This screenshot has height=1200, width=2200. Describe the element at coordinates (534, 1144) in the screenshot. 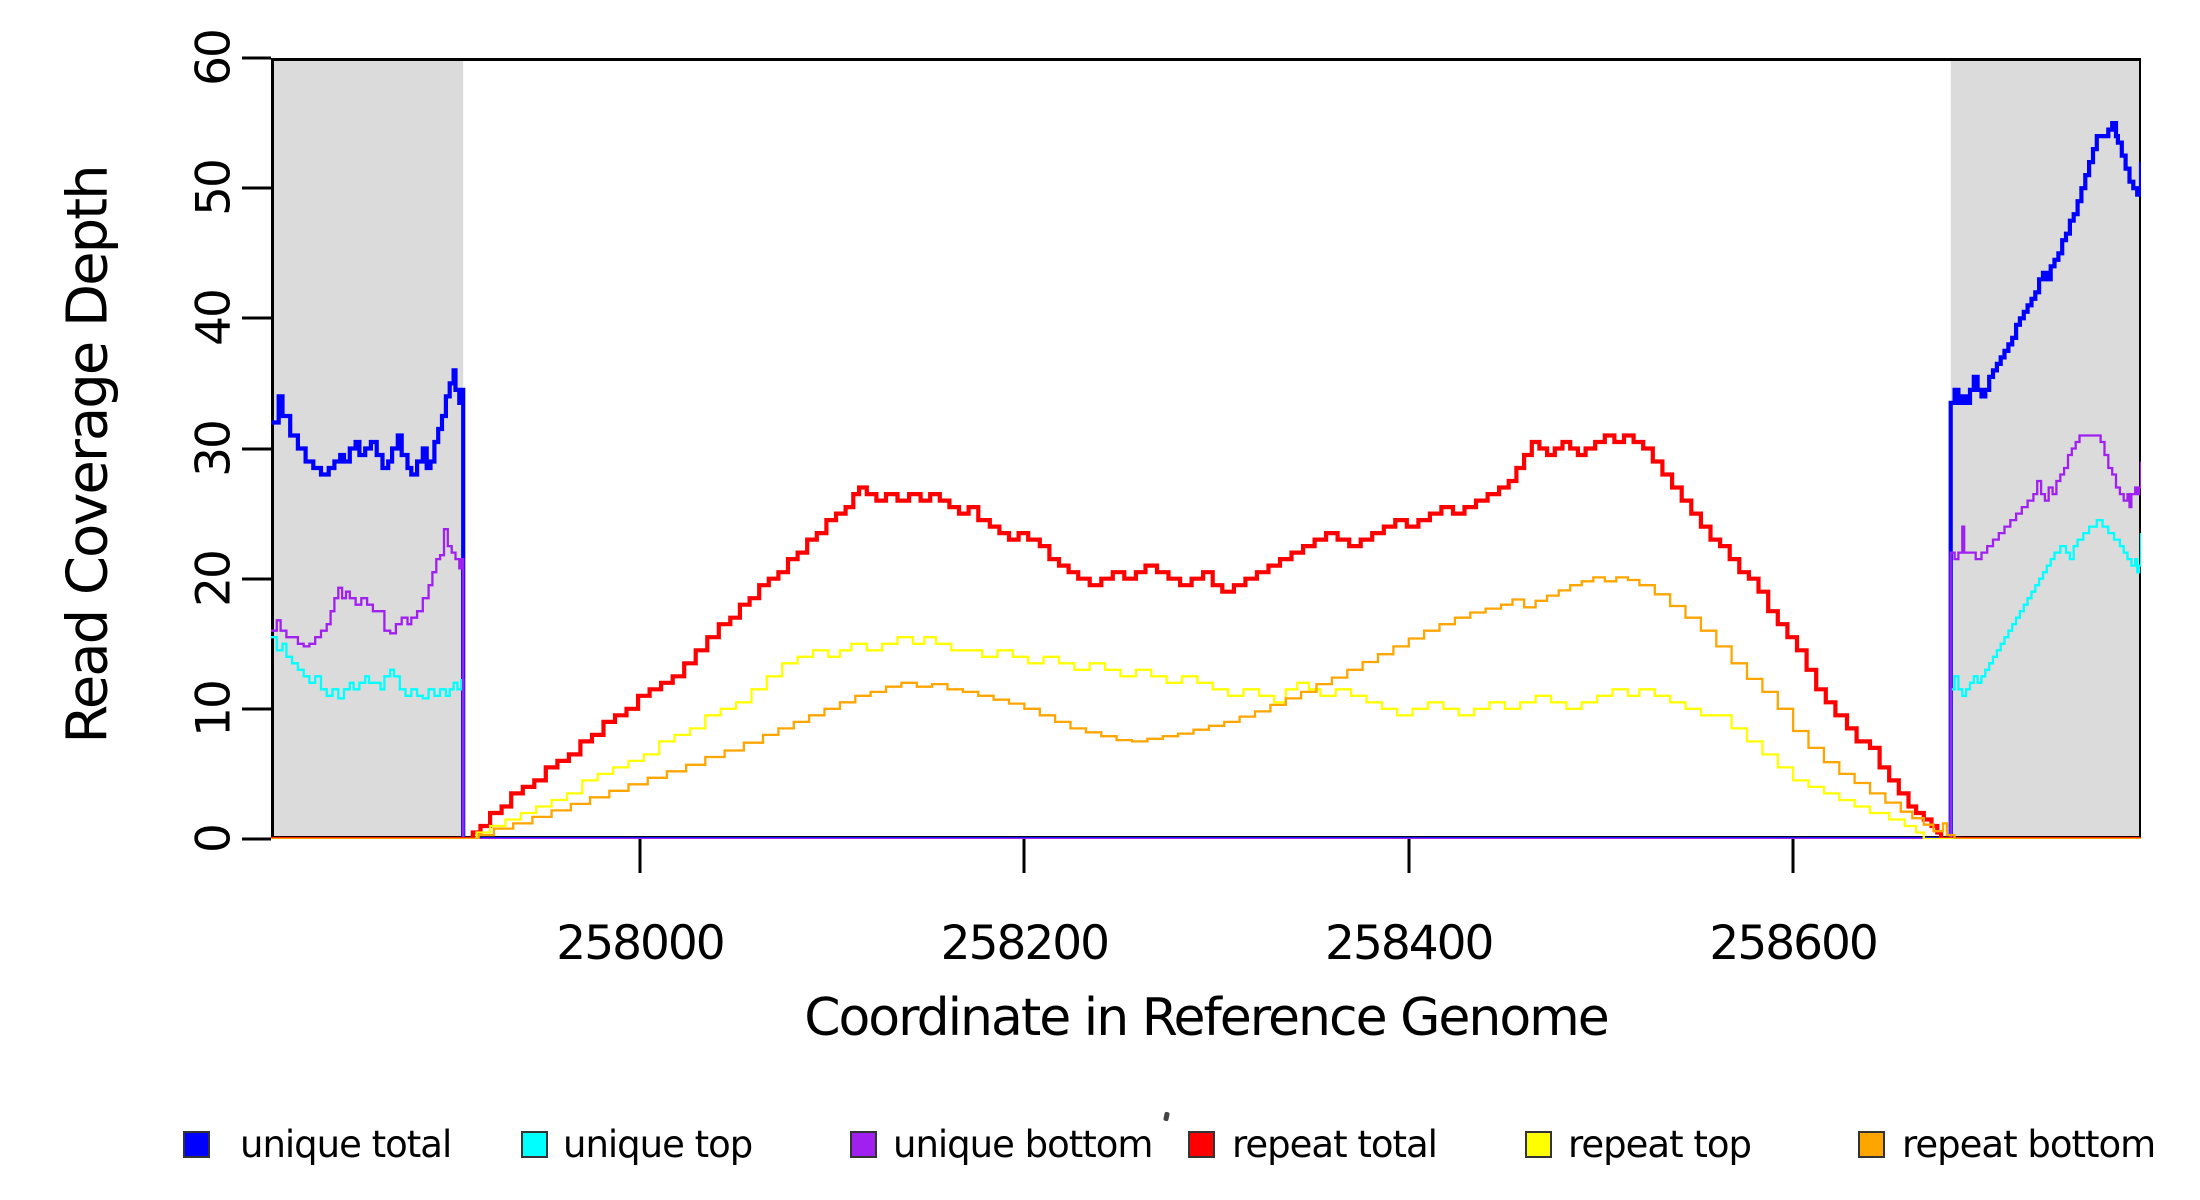

I see `legend-swatch-unique-top` at that location.